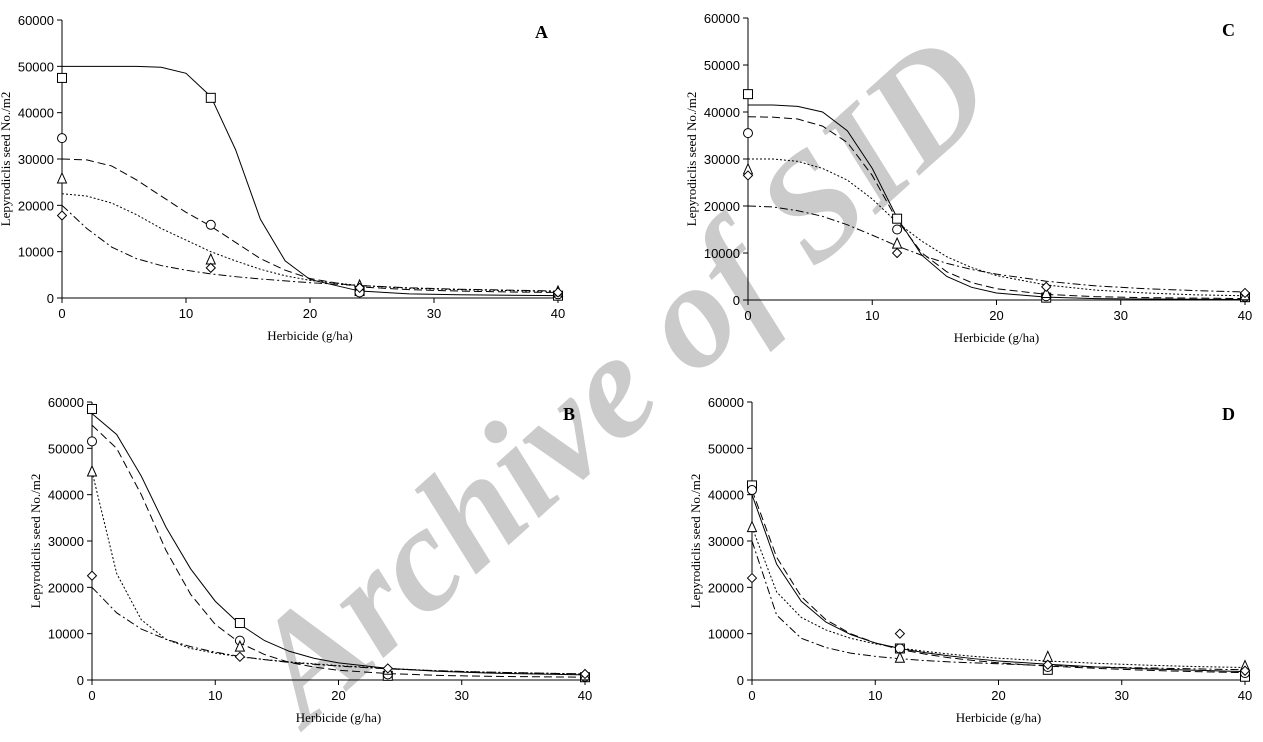  What do you see at coordinates (541, 32) in the screenshot?
I see `panel-label: A` at bounding box center [541, 32].